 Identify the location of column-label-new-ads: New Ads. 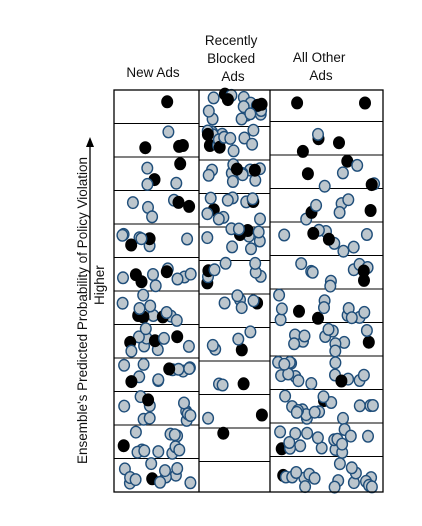
(153, 72).